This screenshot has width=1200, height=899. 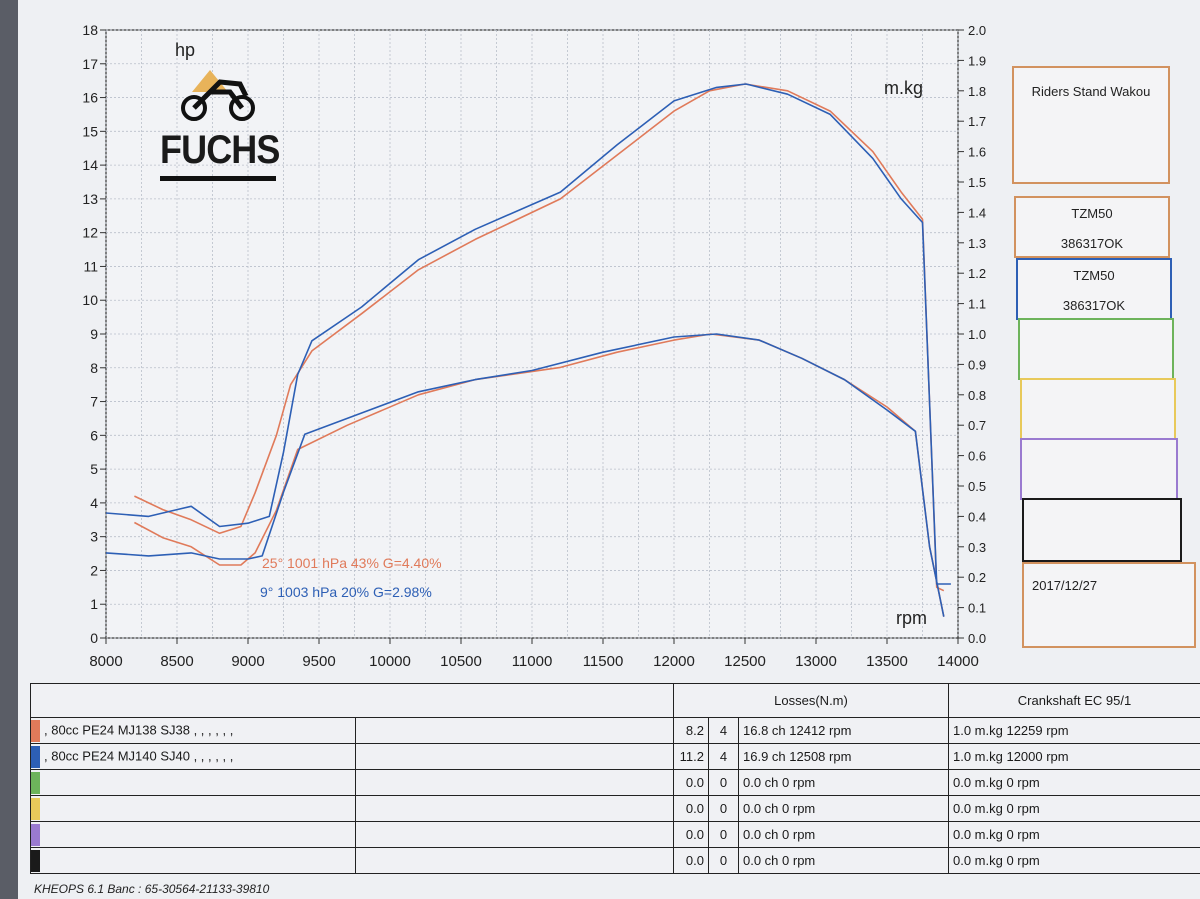 What do you see at coordinates (152, 889) in the screenshot?
I see `footer-text: KHEOPS 6.1 Banc : 65-30564-21133-39810` at bounding box center [152, 889].